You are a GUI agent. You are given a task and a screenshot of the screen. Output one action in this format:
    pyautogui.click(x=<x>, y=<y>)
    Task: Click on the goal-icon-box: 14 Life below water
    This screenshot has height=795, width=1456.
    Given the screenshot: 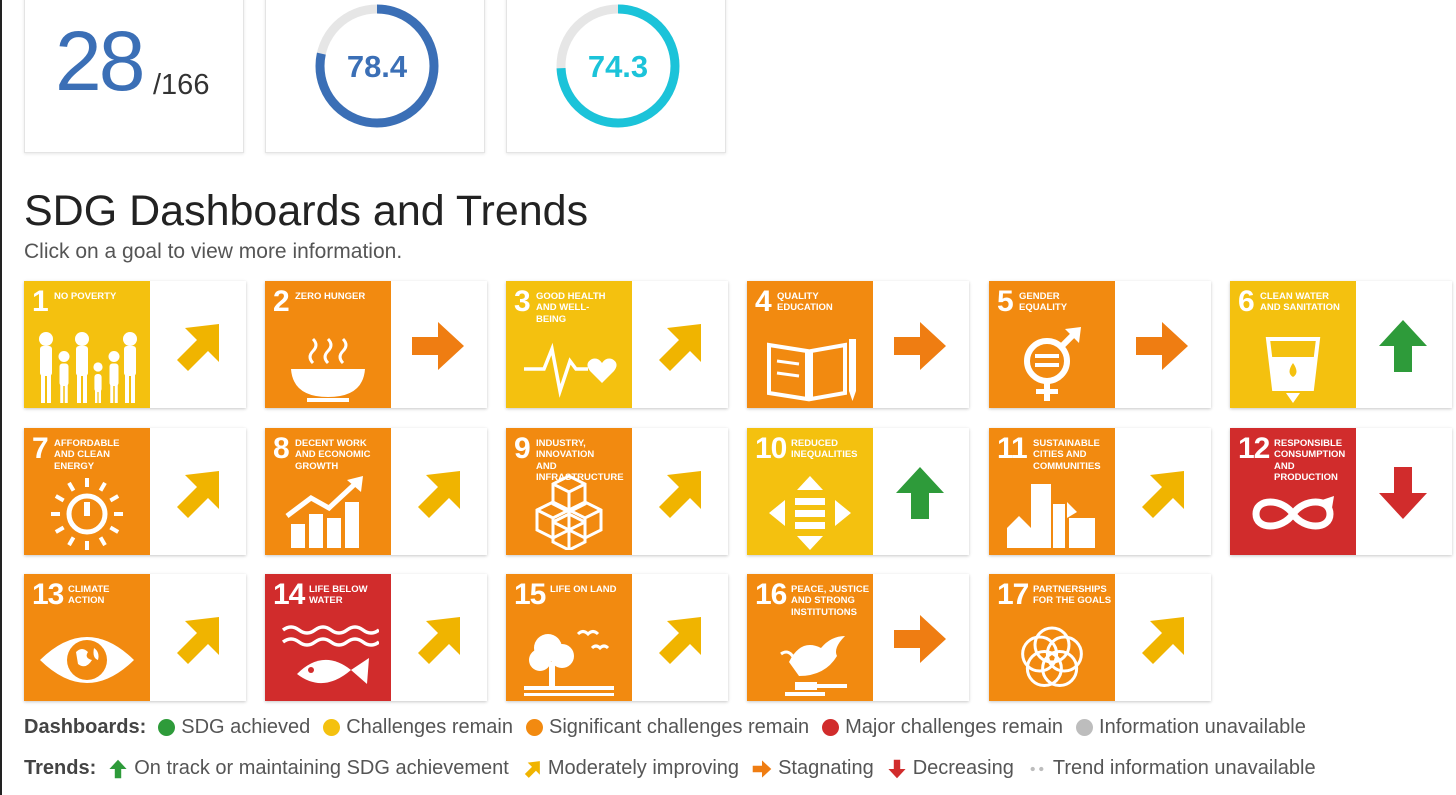 What is the action you would take?
    pyautogui.click(x=328, y=637)
    